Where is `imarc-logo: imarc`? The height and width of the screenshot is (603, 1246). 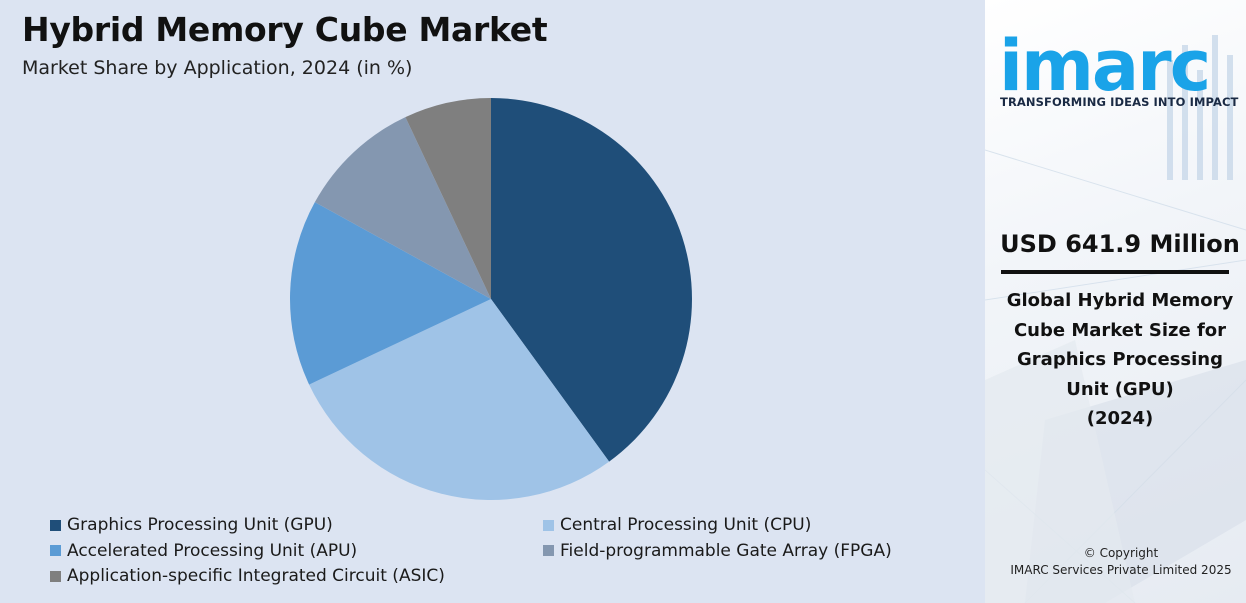 imarc-logo: imarc is located at coordinates (1117, 53).